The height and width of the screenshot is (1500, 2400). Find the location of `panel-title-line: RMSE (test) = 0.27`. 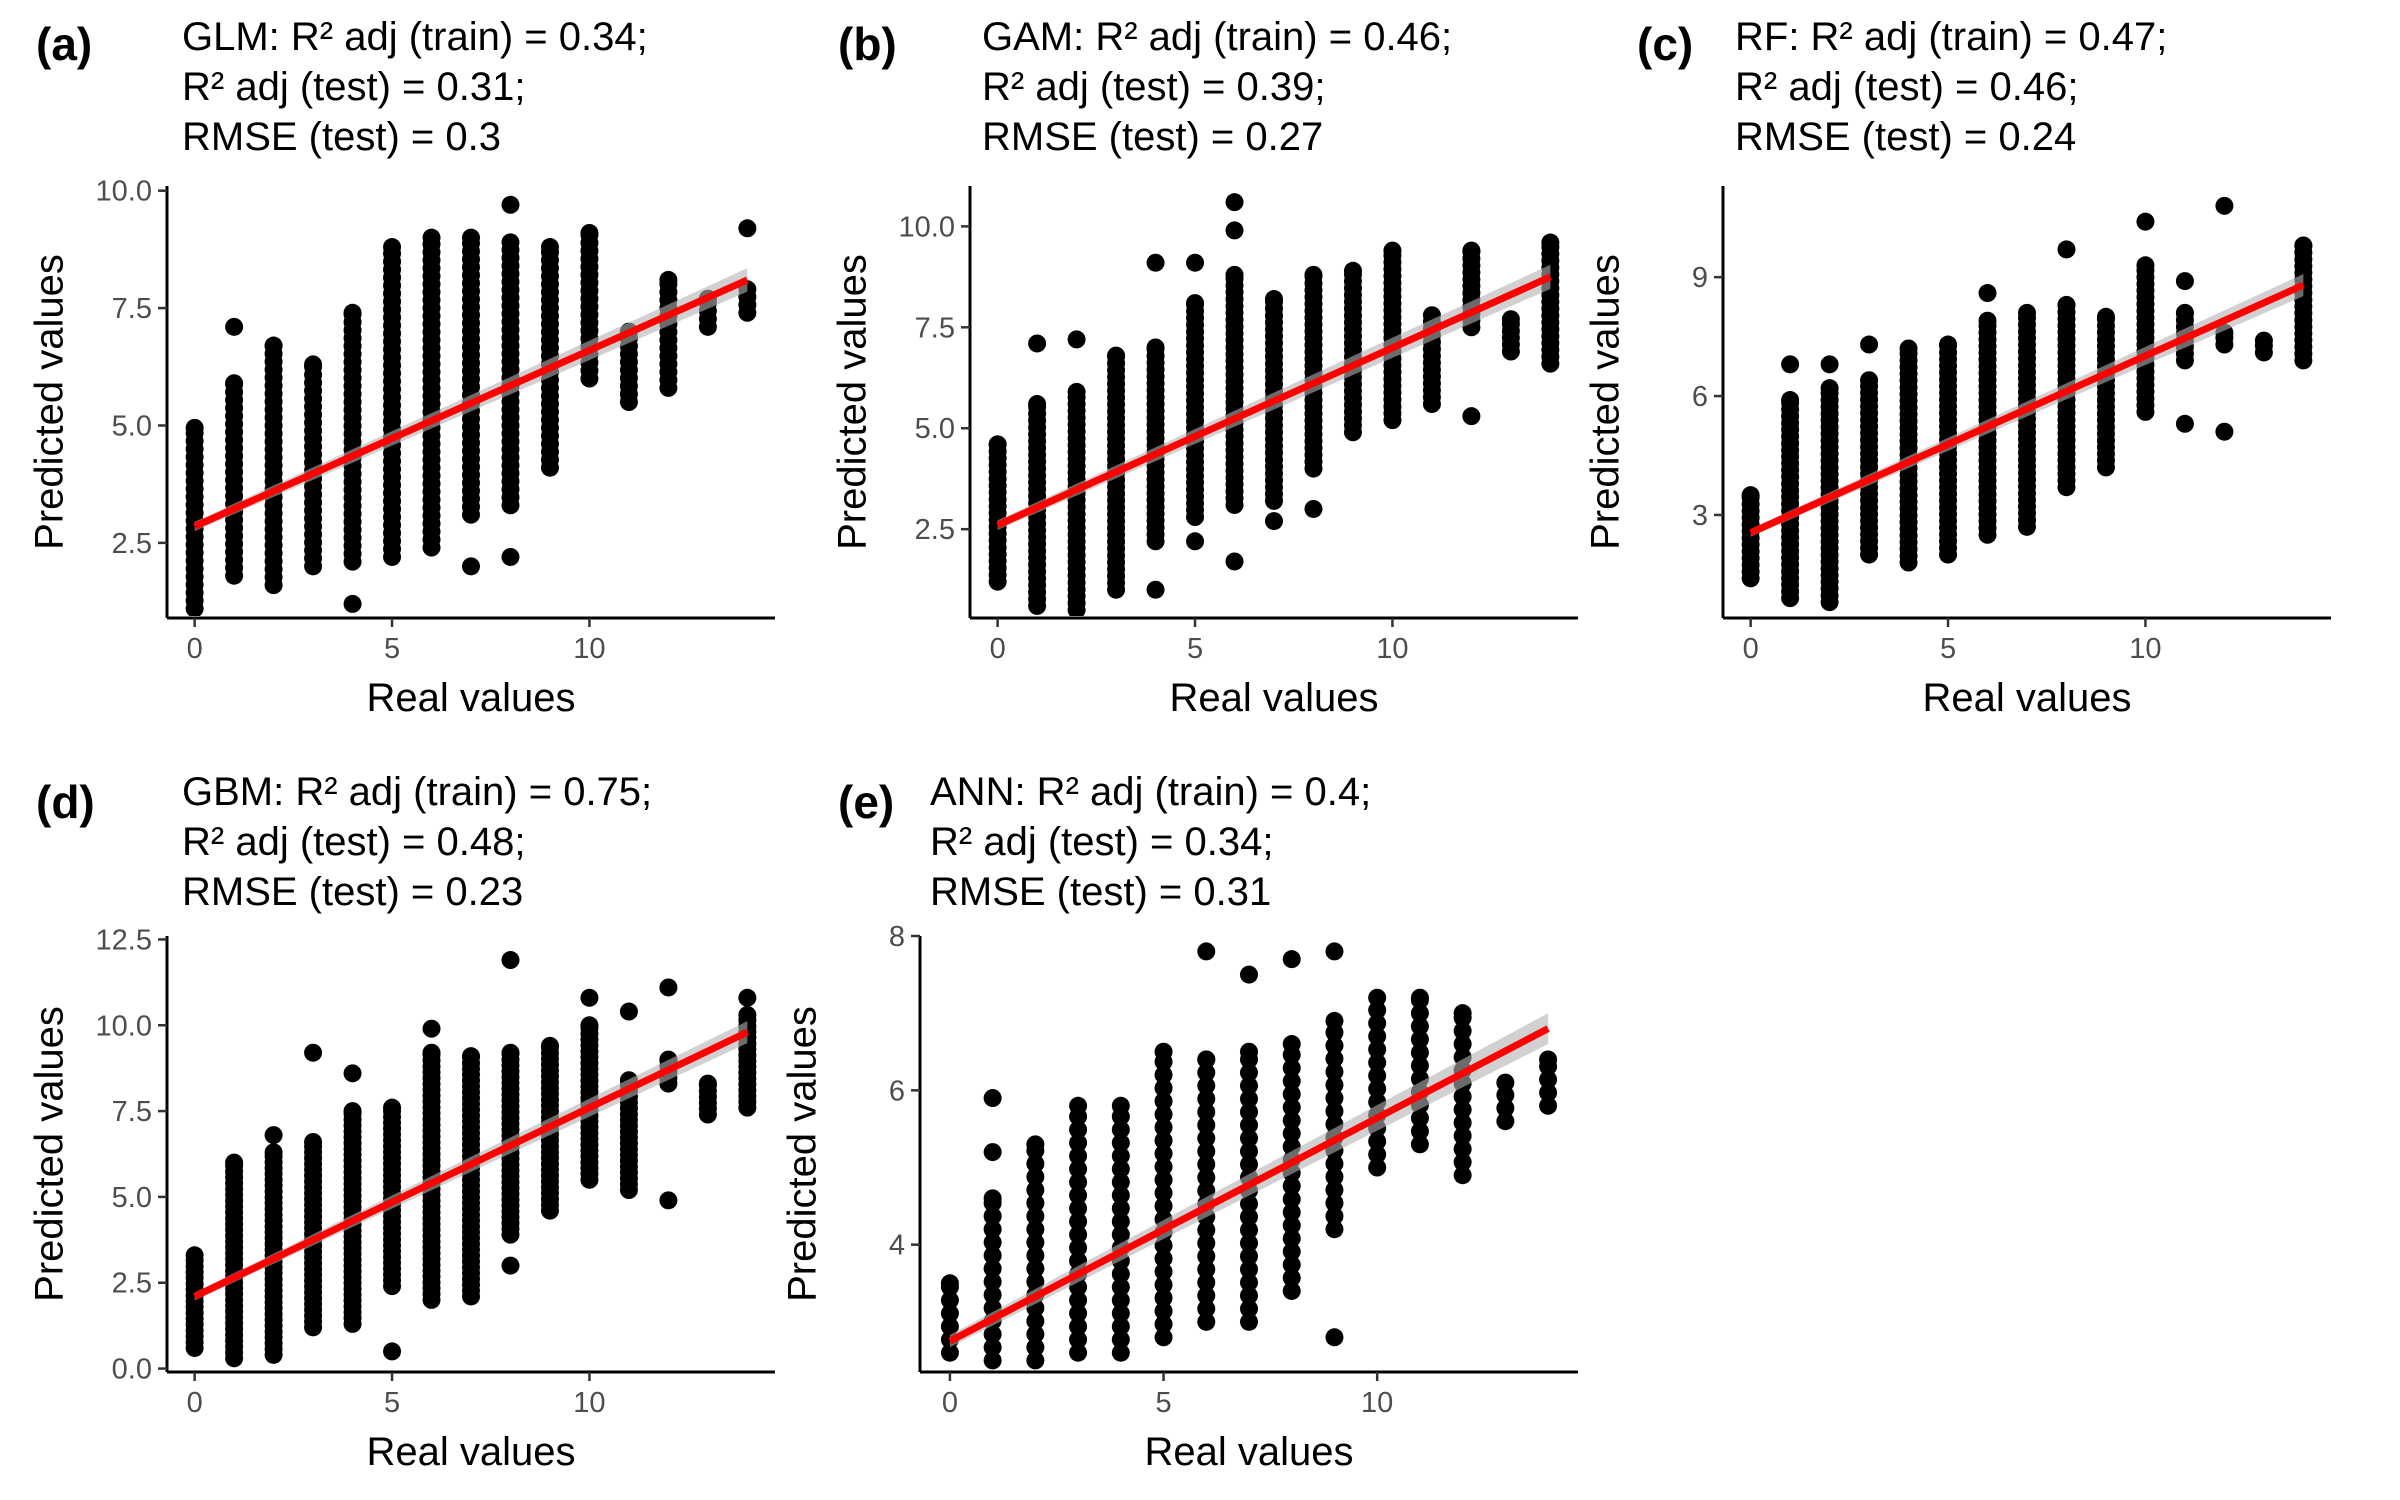

panel-title-line: RMSE (test) = 0.27 is located at coordinates (1152, 137).